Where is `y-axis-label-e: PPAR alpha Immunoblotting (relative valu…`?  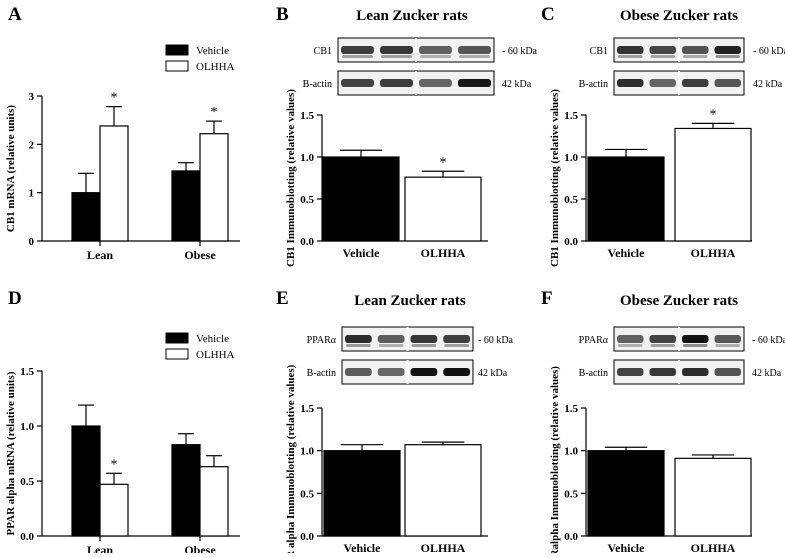 y-axis-label-e: PPAR alpha Immunoblotting (relative valu… is located at coordinates (291, 458).